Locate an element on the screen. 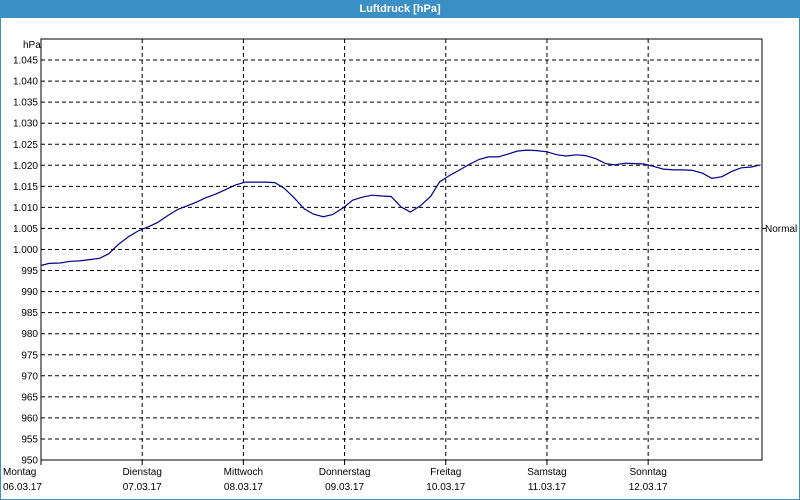  y-tick-label: 985 is located at coordinates (29, 313).